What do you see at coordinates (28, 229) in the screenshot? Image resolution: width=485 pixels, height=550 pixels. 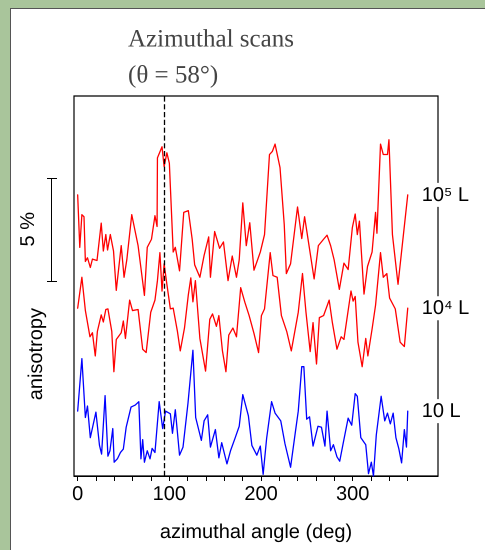 I see `text: 5 %` at bounding box center [28, 229].